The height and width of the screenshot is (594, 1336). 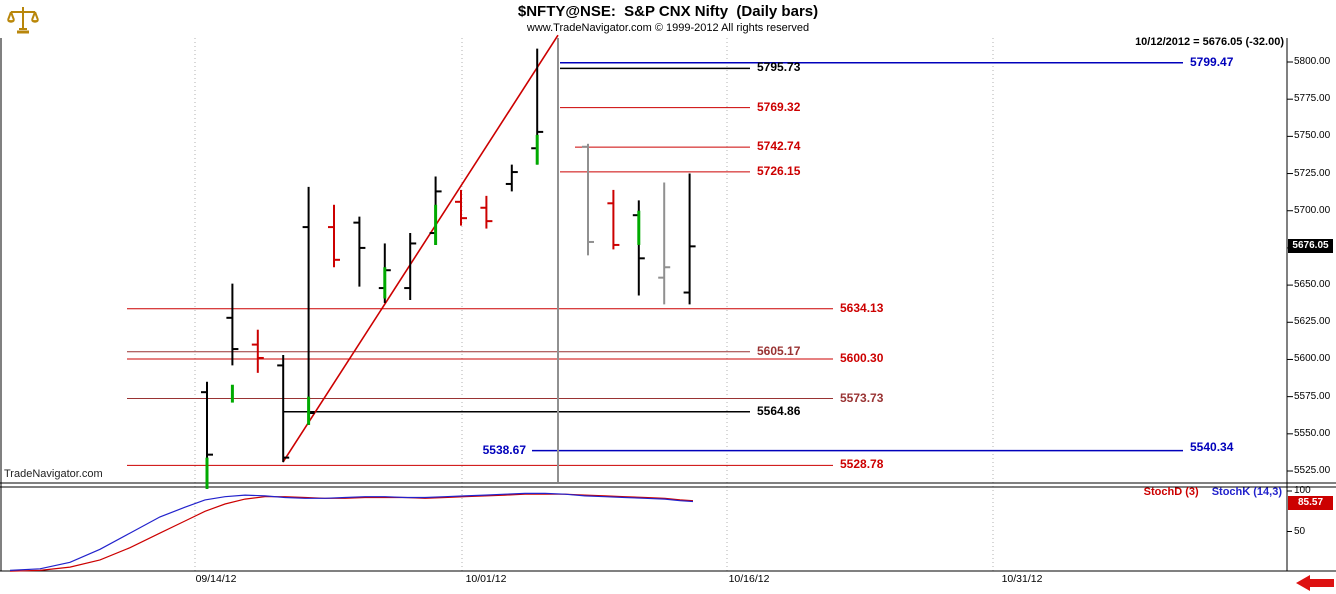 What do you see at coordinates (1312, 136) in the screenshot?
I see `price-axis-label: 5750.00` at bounding box center [1312, 136].